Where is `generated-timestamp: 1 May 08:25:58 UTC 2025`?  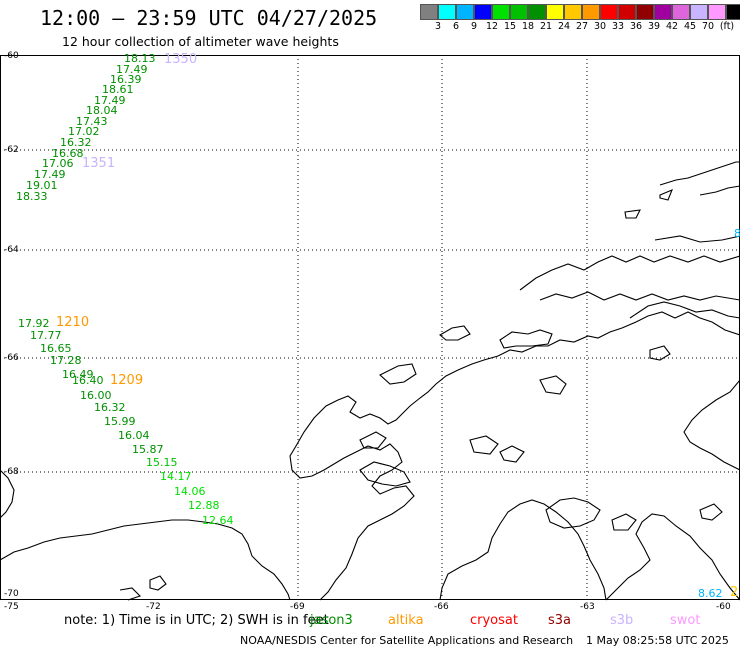 generated-timestamp: 1 May 08:25:58 UTC 2025 is located at coordinates (657, 640).